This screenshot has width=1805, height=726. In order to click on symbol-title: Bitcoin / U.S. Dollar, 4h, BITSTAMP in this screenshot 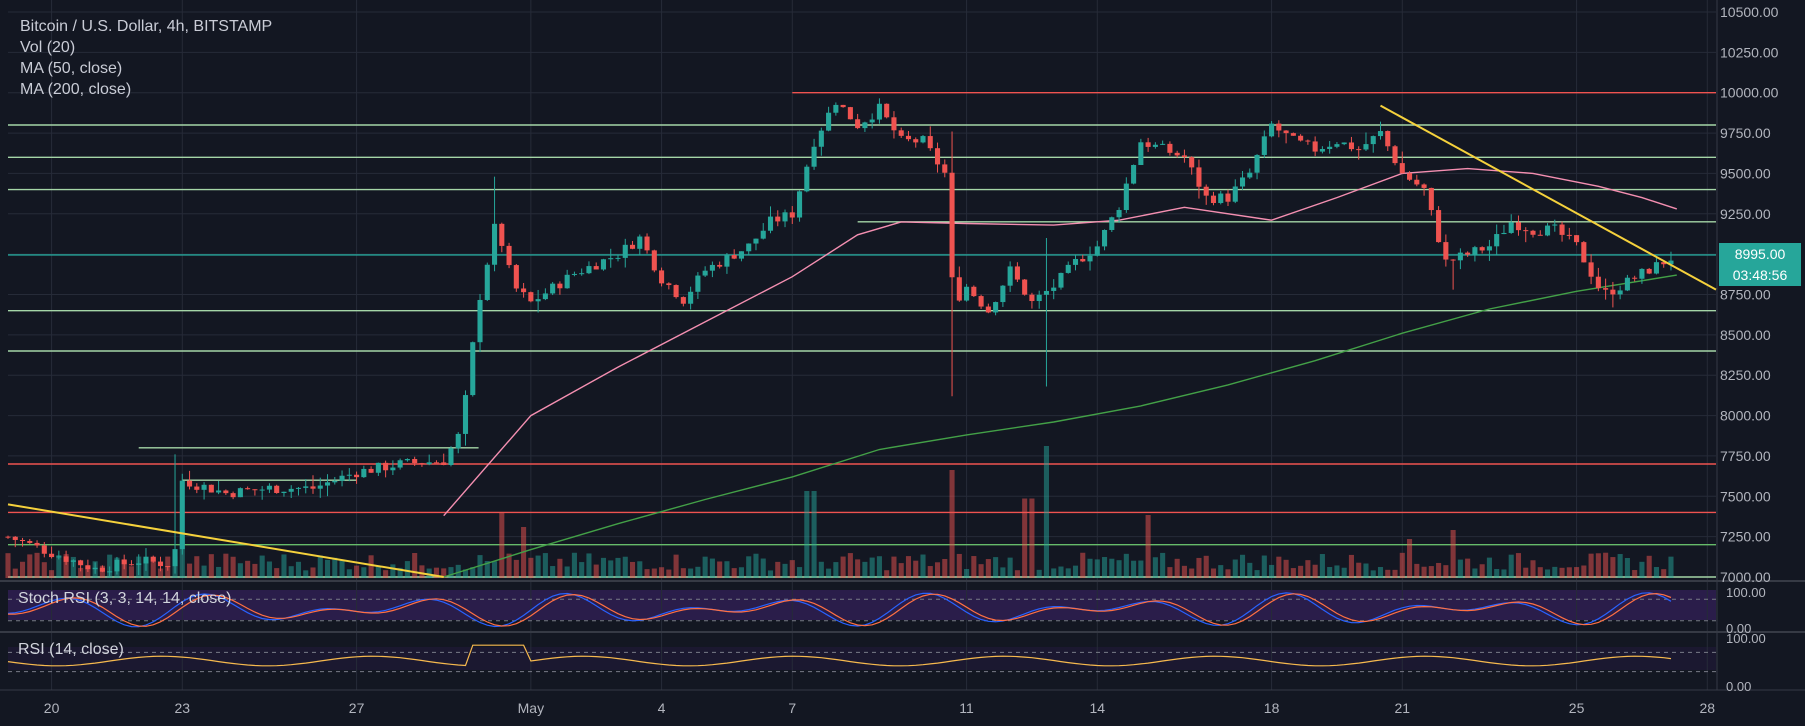, I will do `click(146, 26)`.